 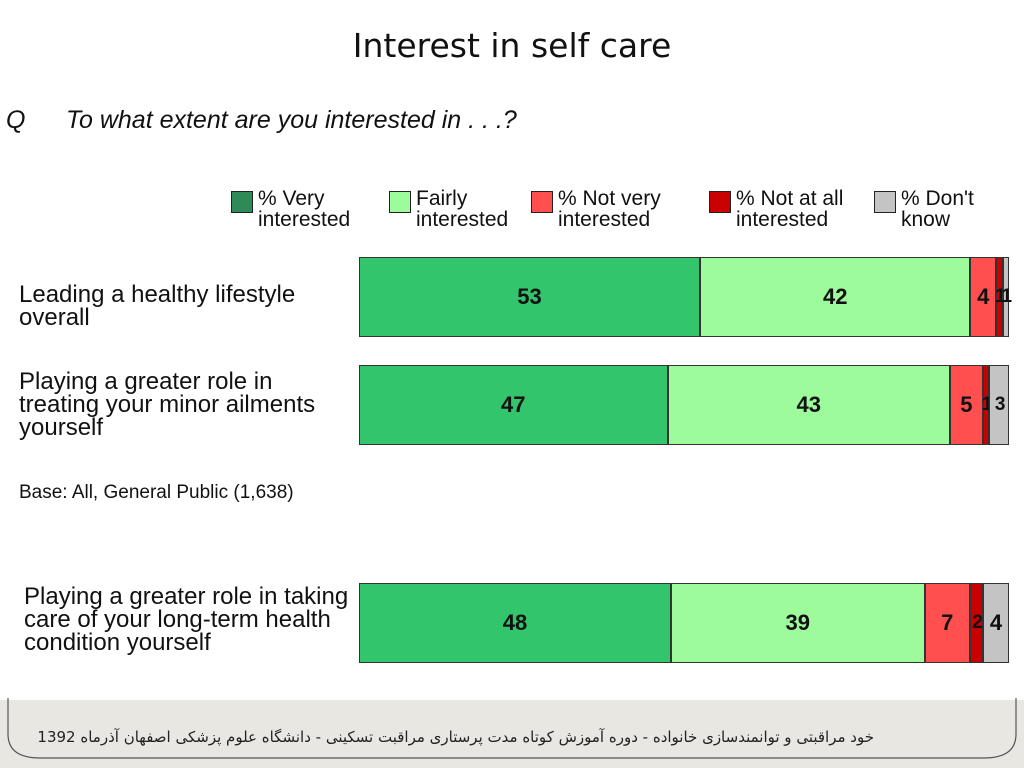 I want to click on seg-not-at-all: 2, so click(x=976, y=623).